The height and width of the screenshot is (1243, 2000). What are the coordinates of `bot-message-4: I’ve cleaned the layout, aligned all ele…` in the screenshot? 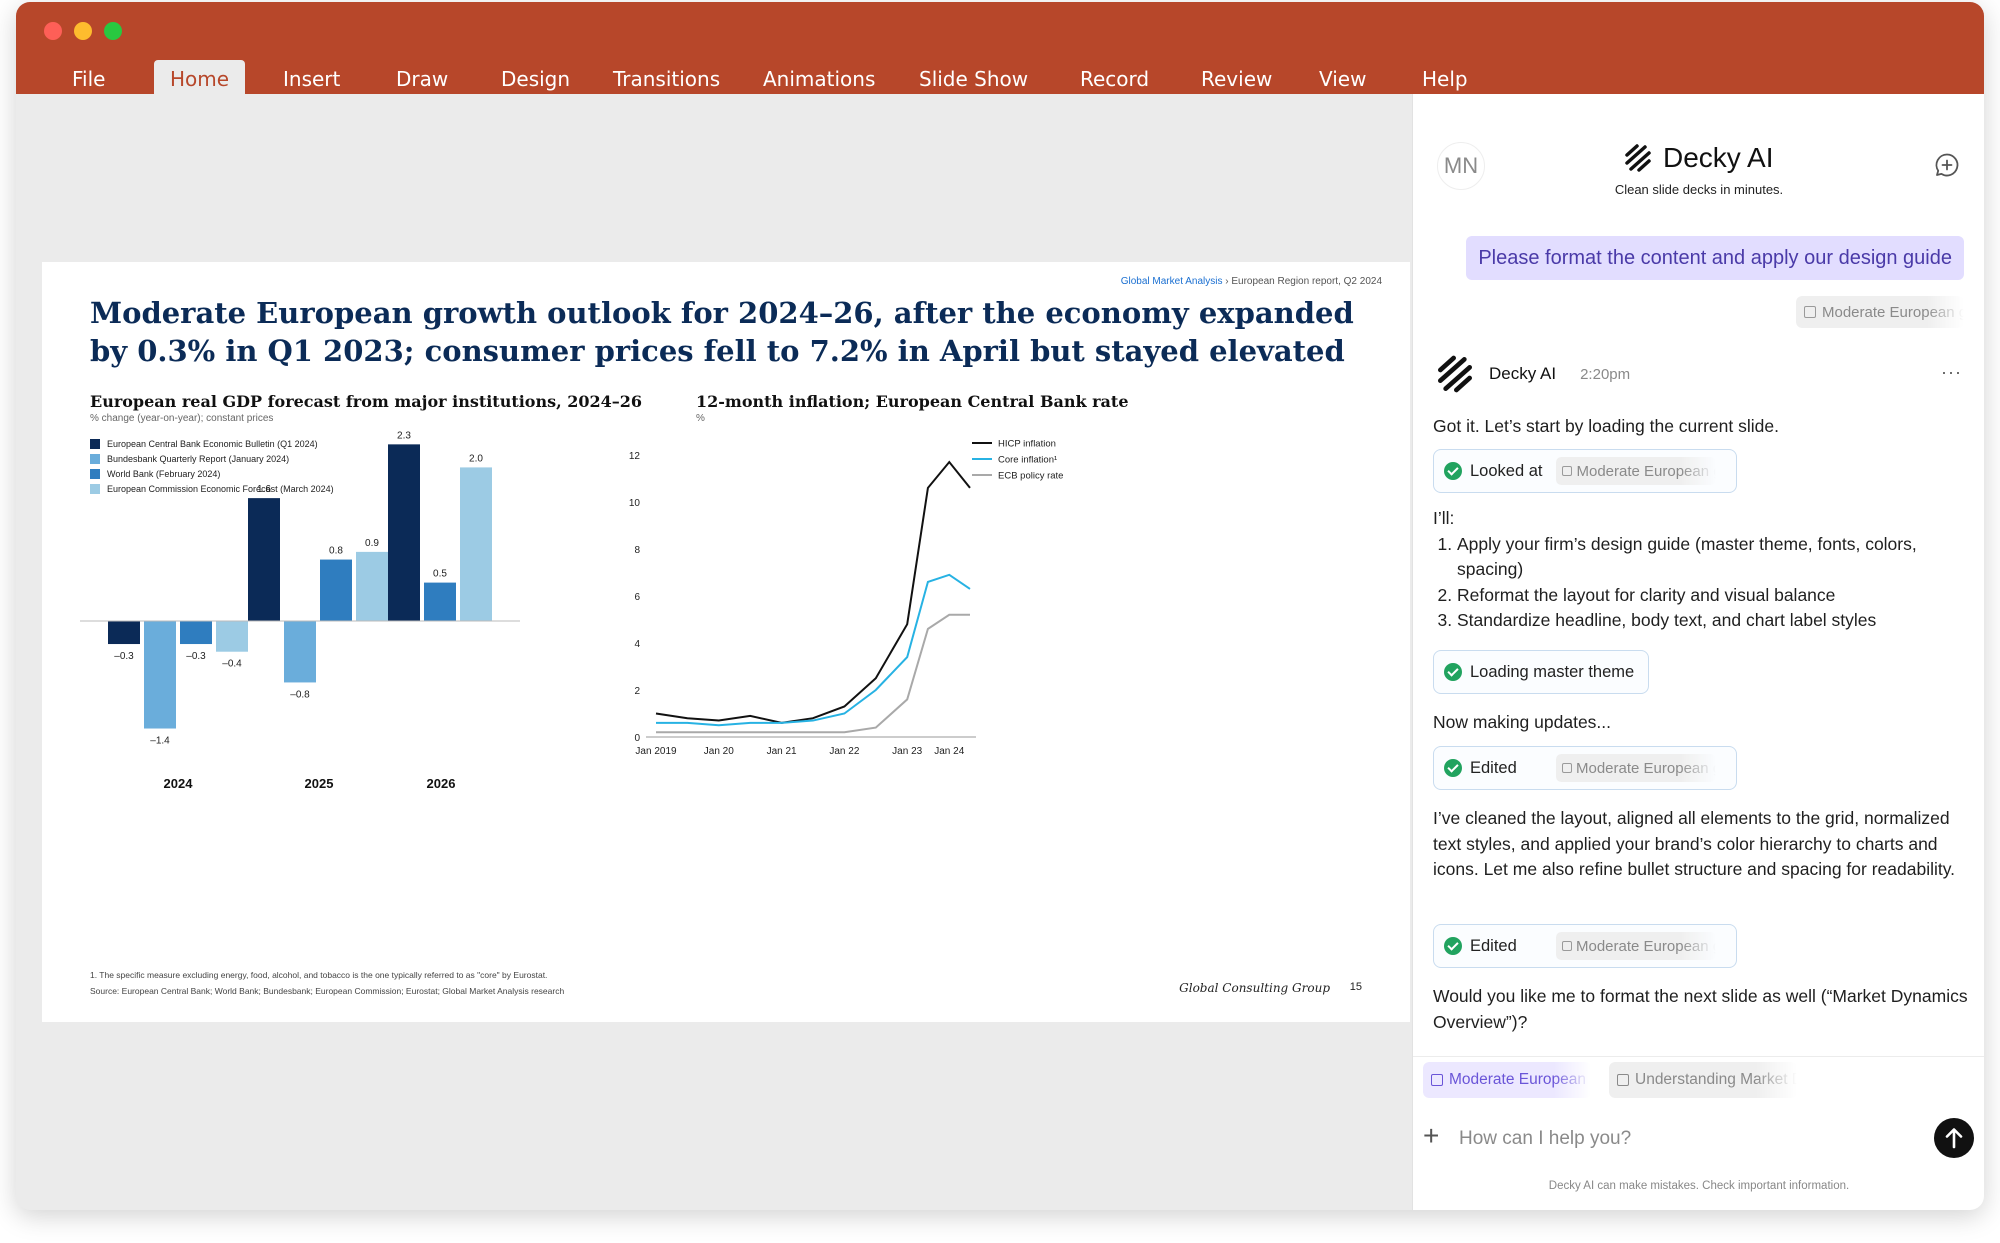 It's located at (1694, 843).